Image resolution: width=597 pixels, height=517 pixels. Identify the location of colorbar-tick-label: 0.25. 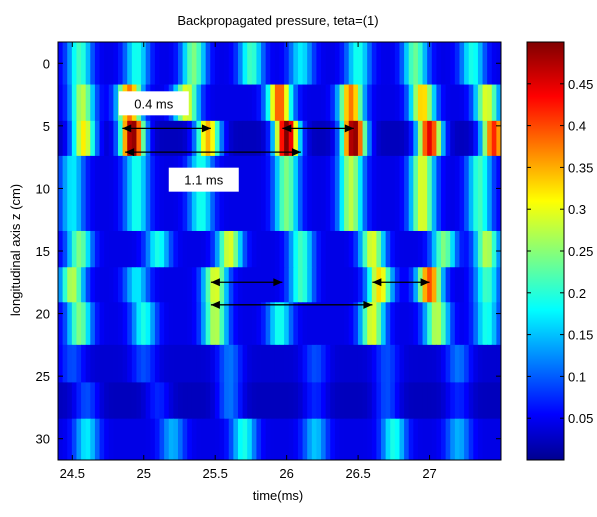
(580, 251).